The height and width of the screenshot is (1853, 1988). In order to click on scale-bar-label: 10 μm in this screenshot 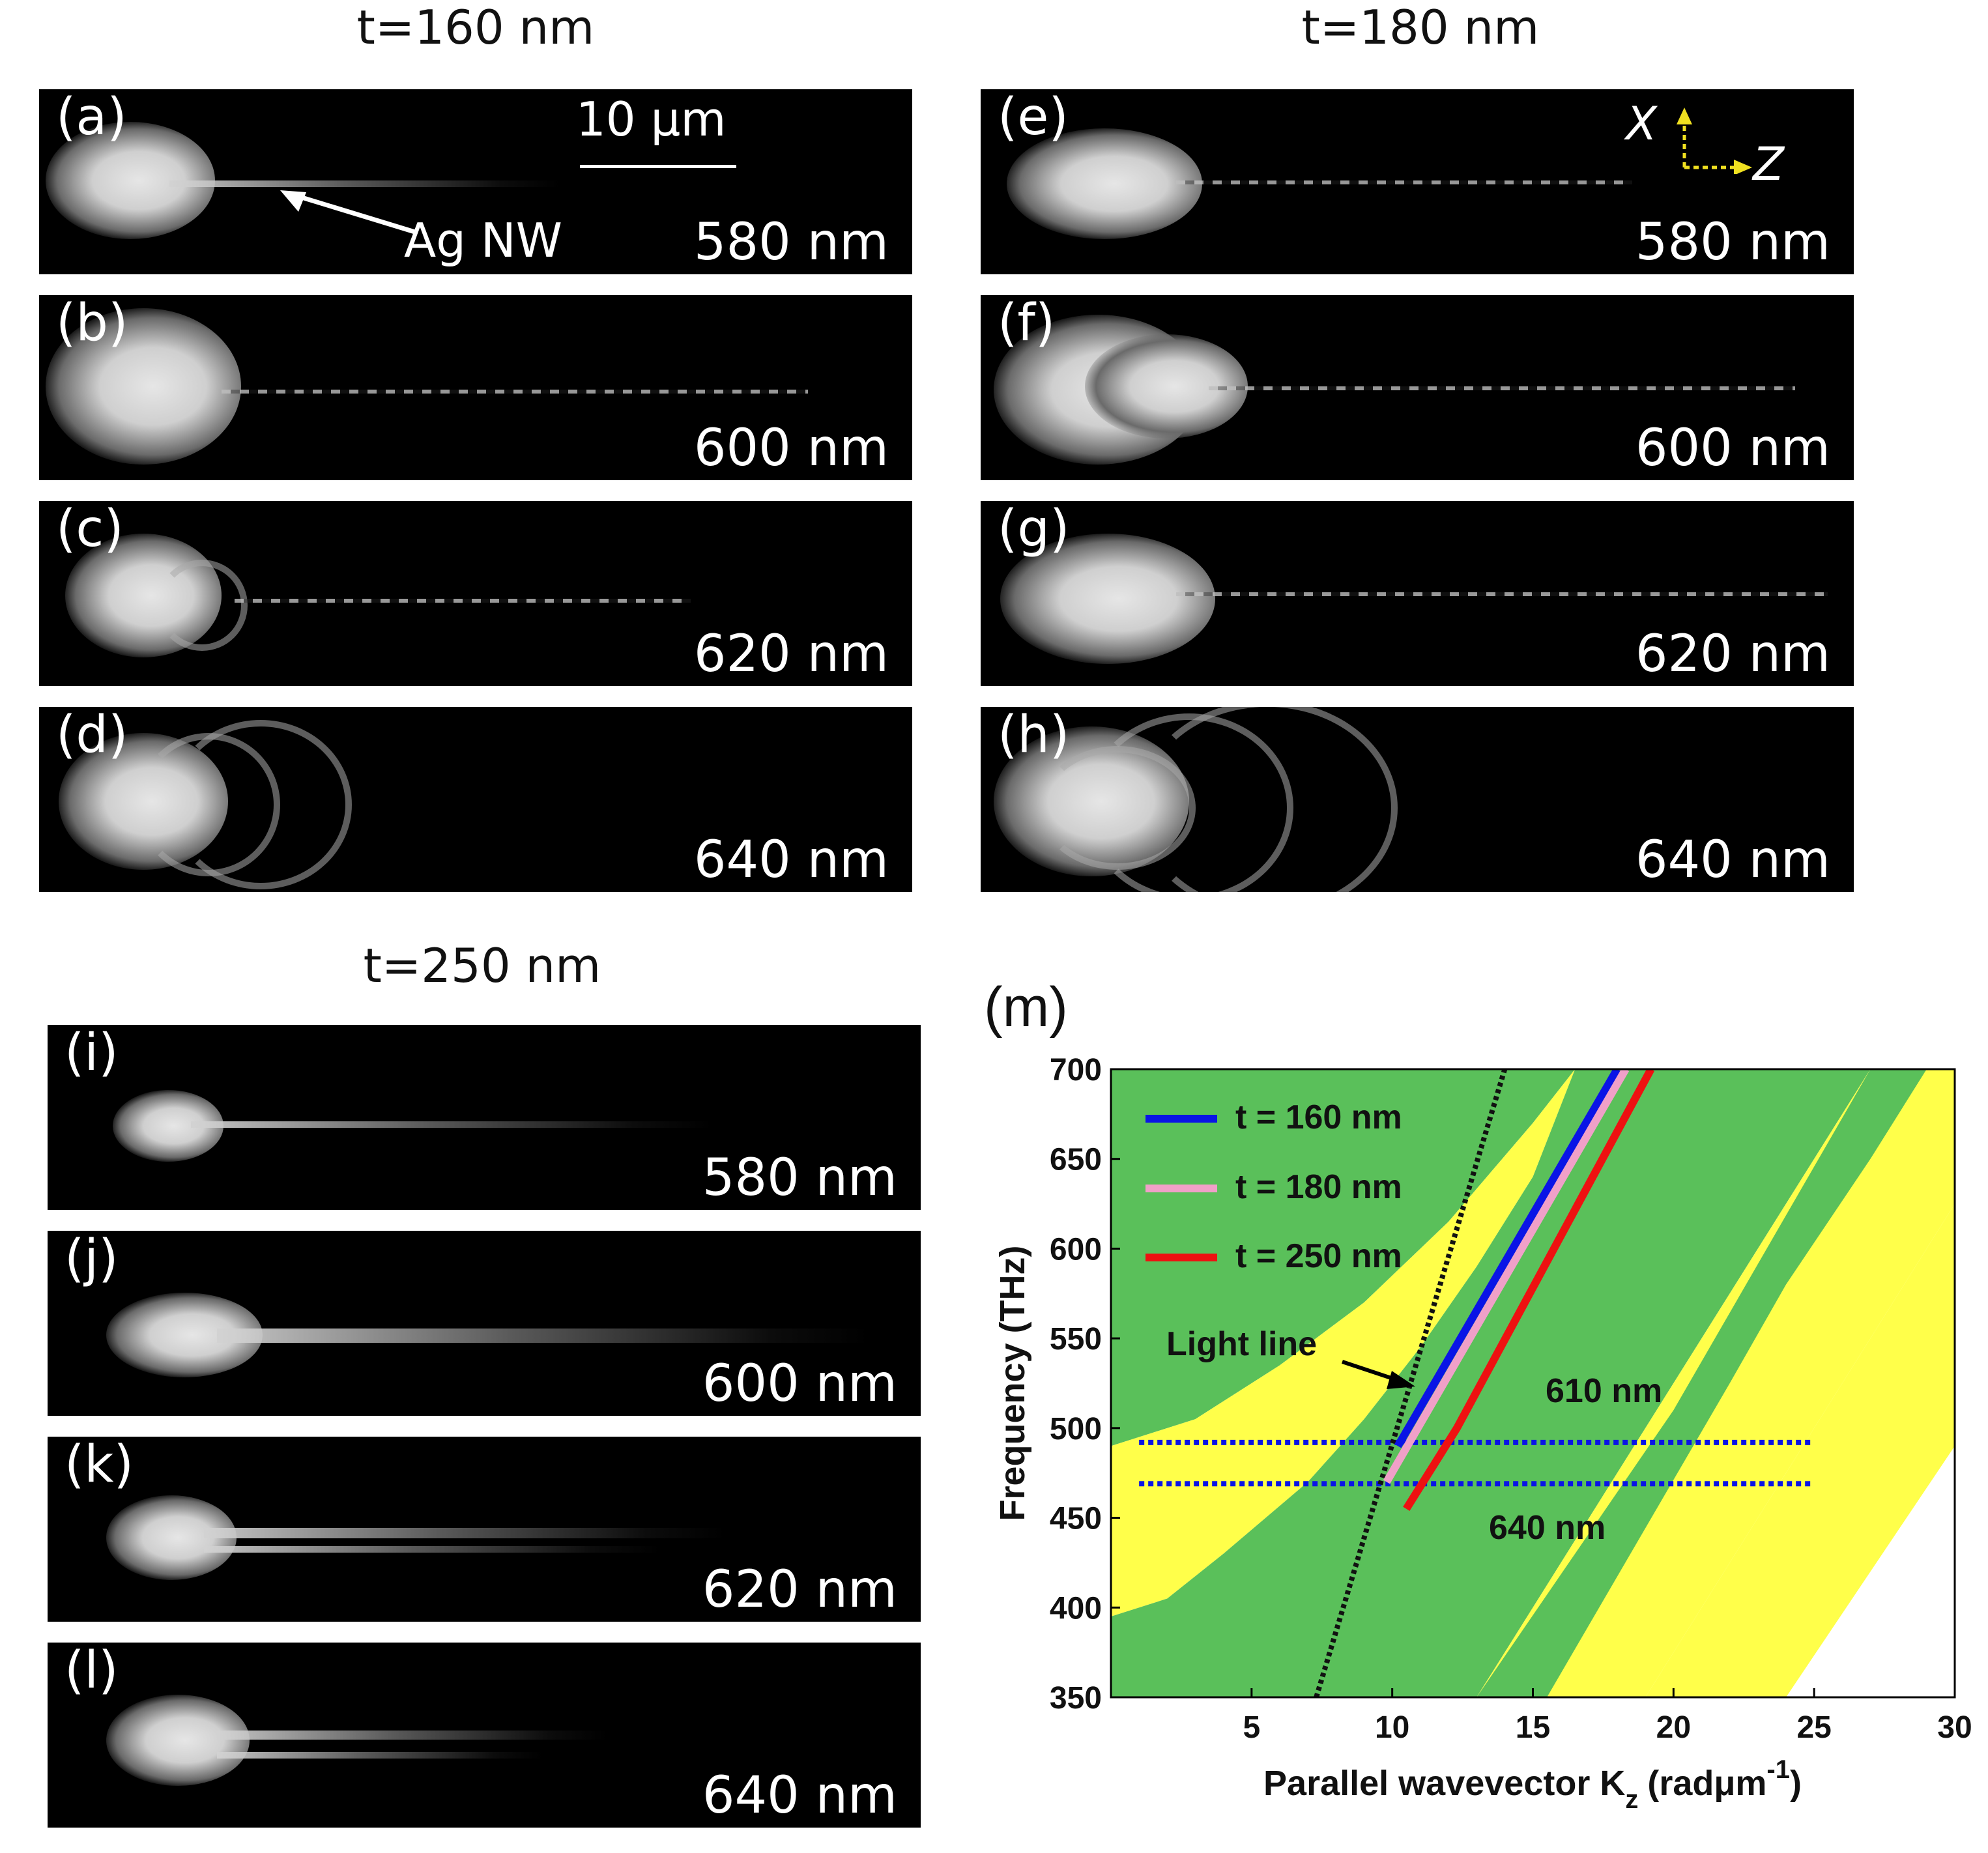, I will do `click(651, 120)`.